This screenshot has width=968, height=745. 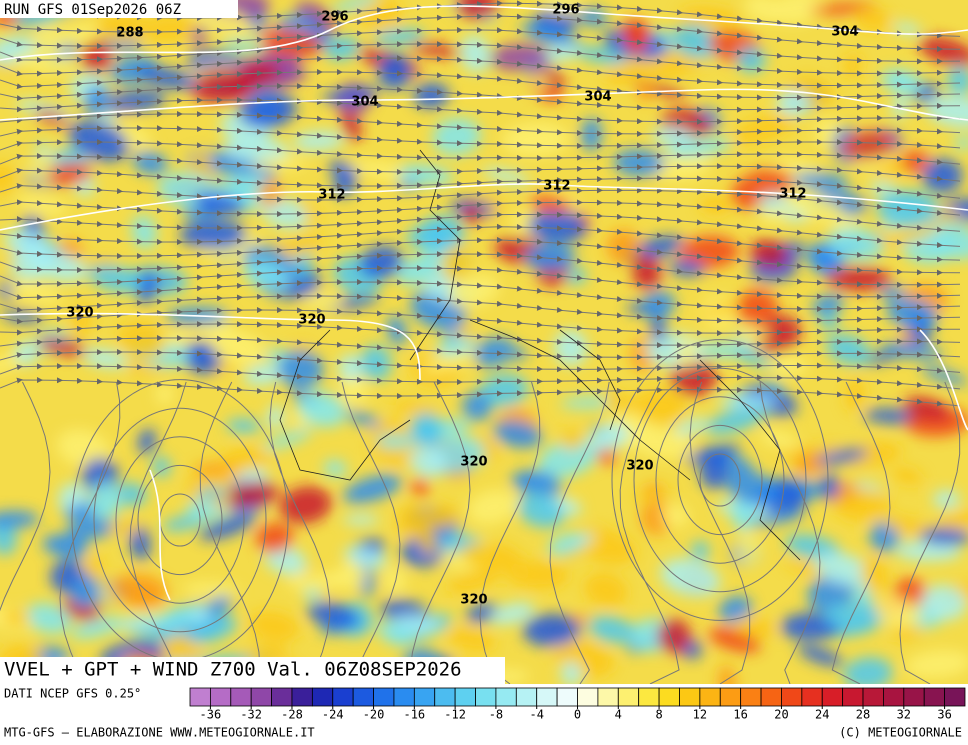 I want to click on copyright-label: (C) METEOGIORNALE, so click(x=900, y=733).